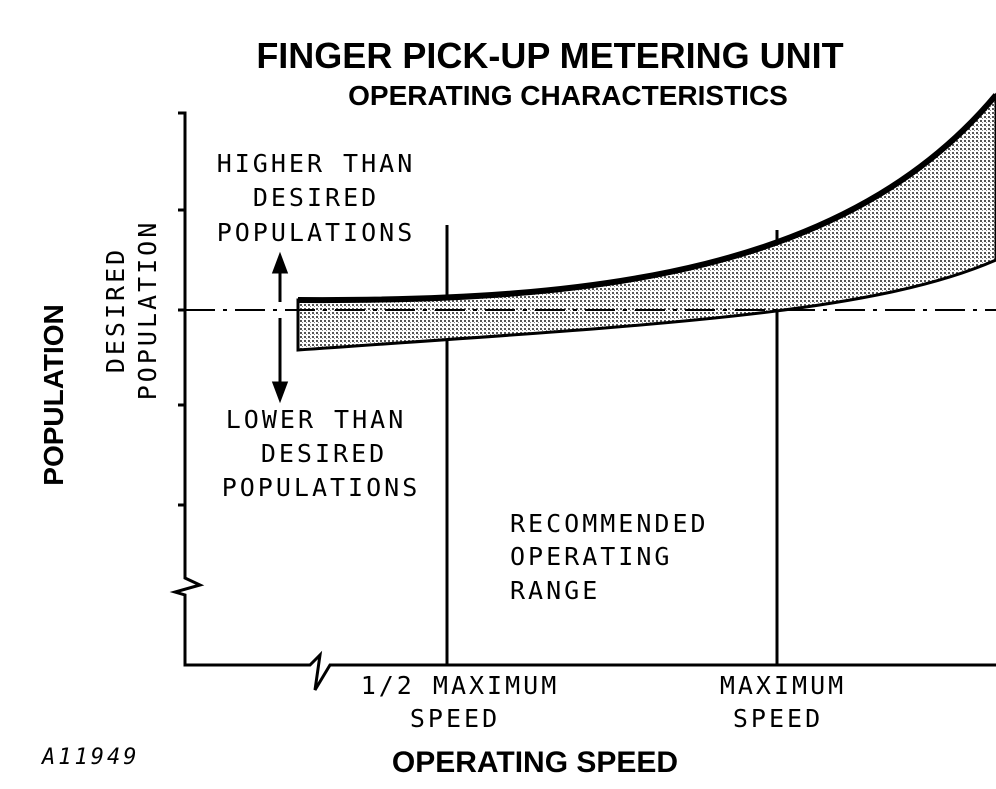 The height and width of the screenshot is (789, 996). I want to click on y-sublabel: POPULATION, so click(147, 310).